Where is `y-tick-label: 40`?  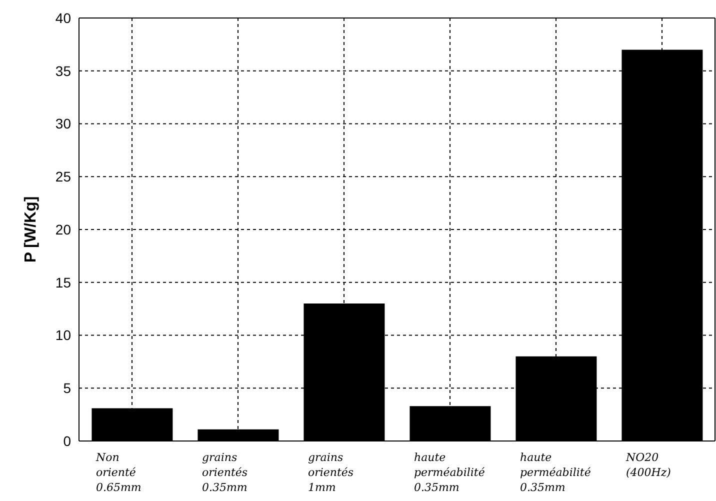
y-tick-label: 40 is located at coordinates (63, 18).